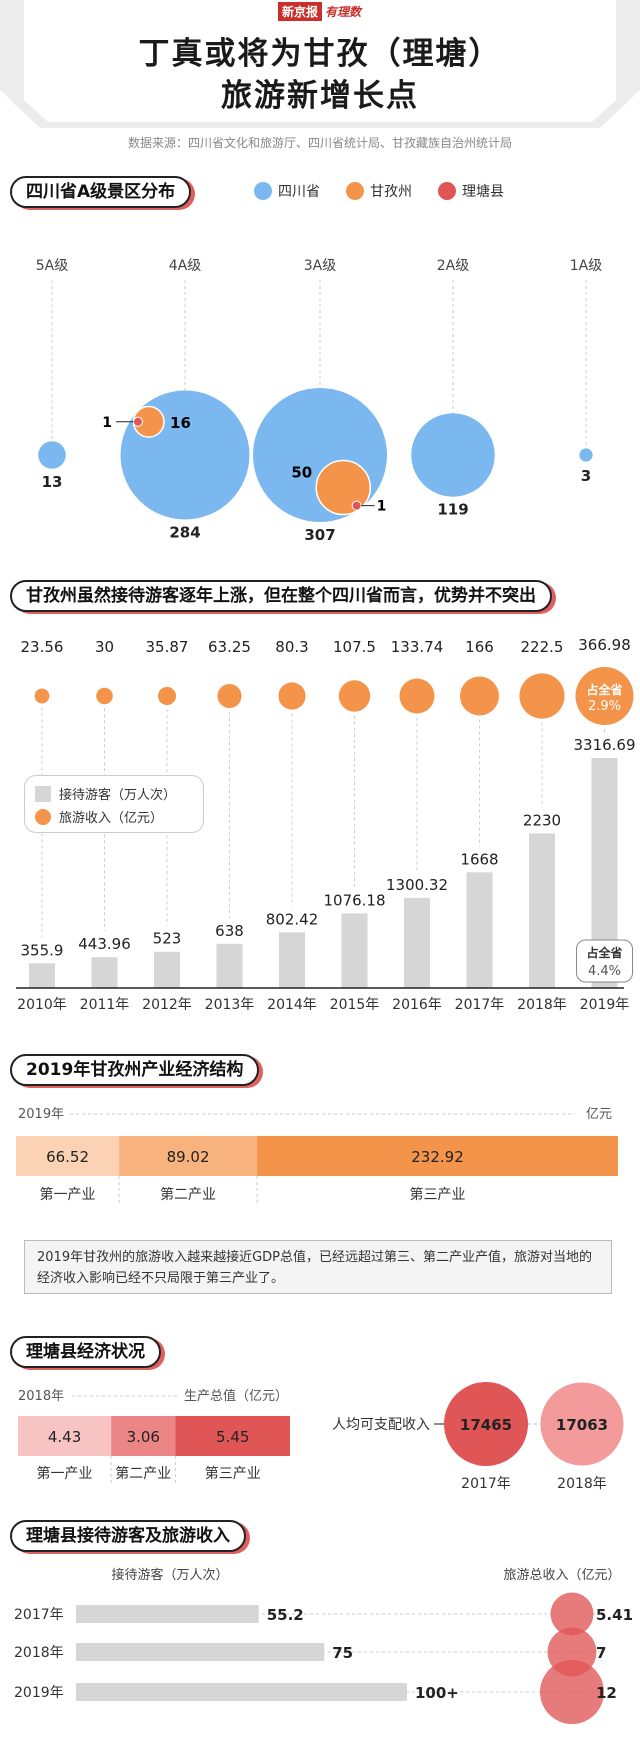  I want to click on section-title-scenic-areas: 四川省A级景区分布, so click(101, 192).